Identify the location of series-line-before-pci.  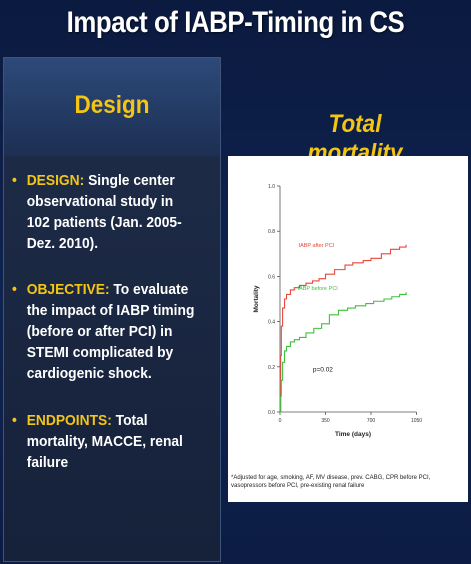
(343, 352).